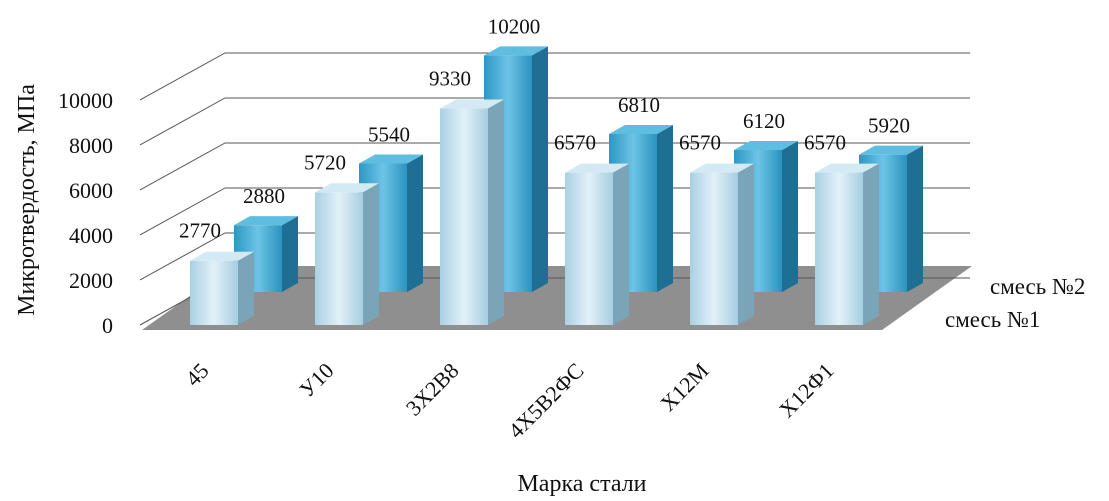  What do you see at coordinates (389, 134) in the screenshot?
I see `data-label-series-2: 5540` at bounding box center [389, 134].